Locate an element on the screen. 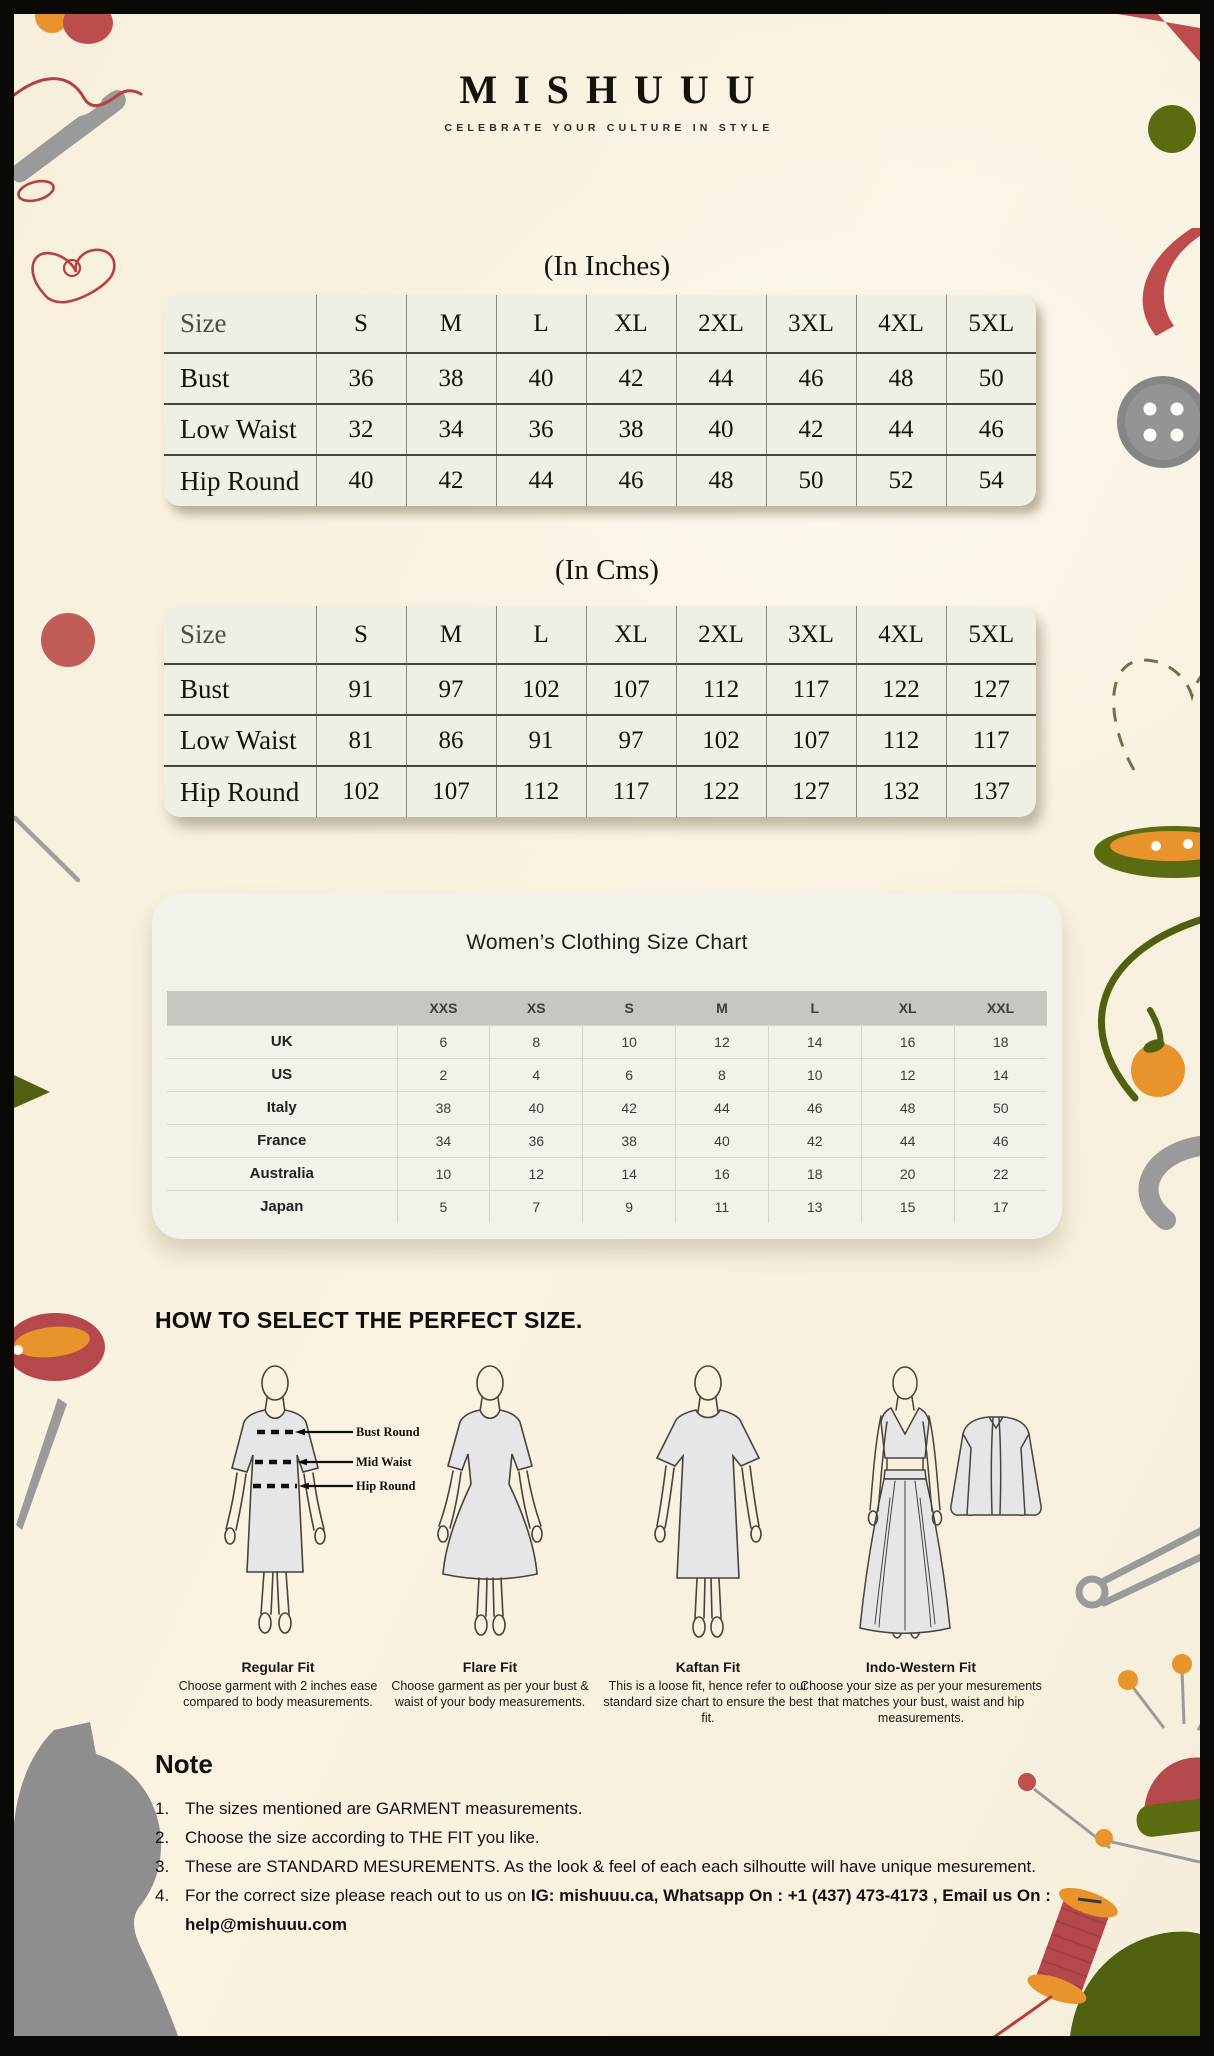  long-needle-icon is located at coordinates (41, 1464).